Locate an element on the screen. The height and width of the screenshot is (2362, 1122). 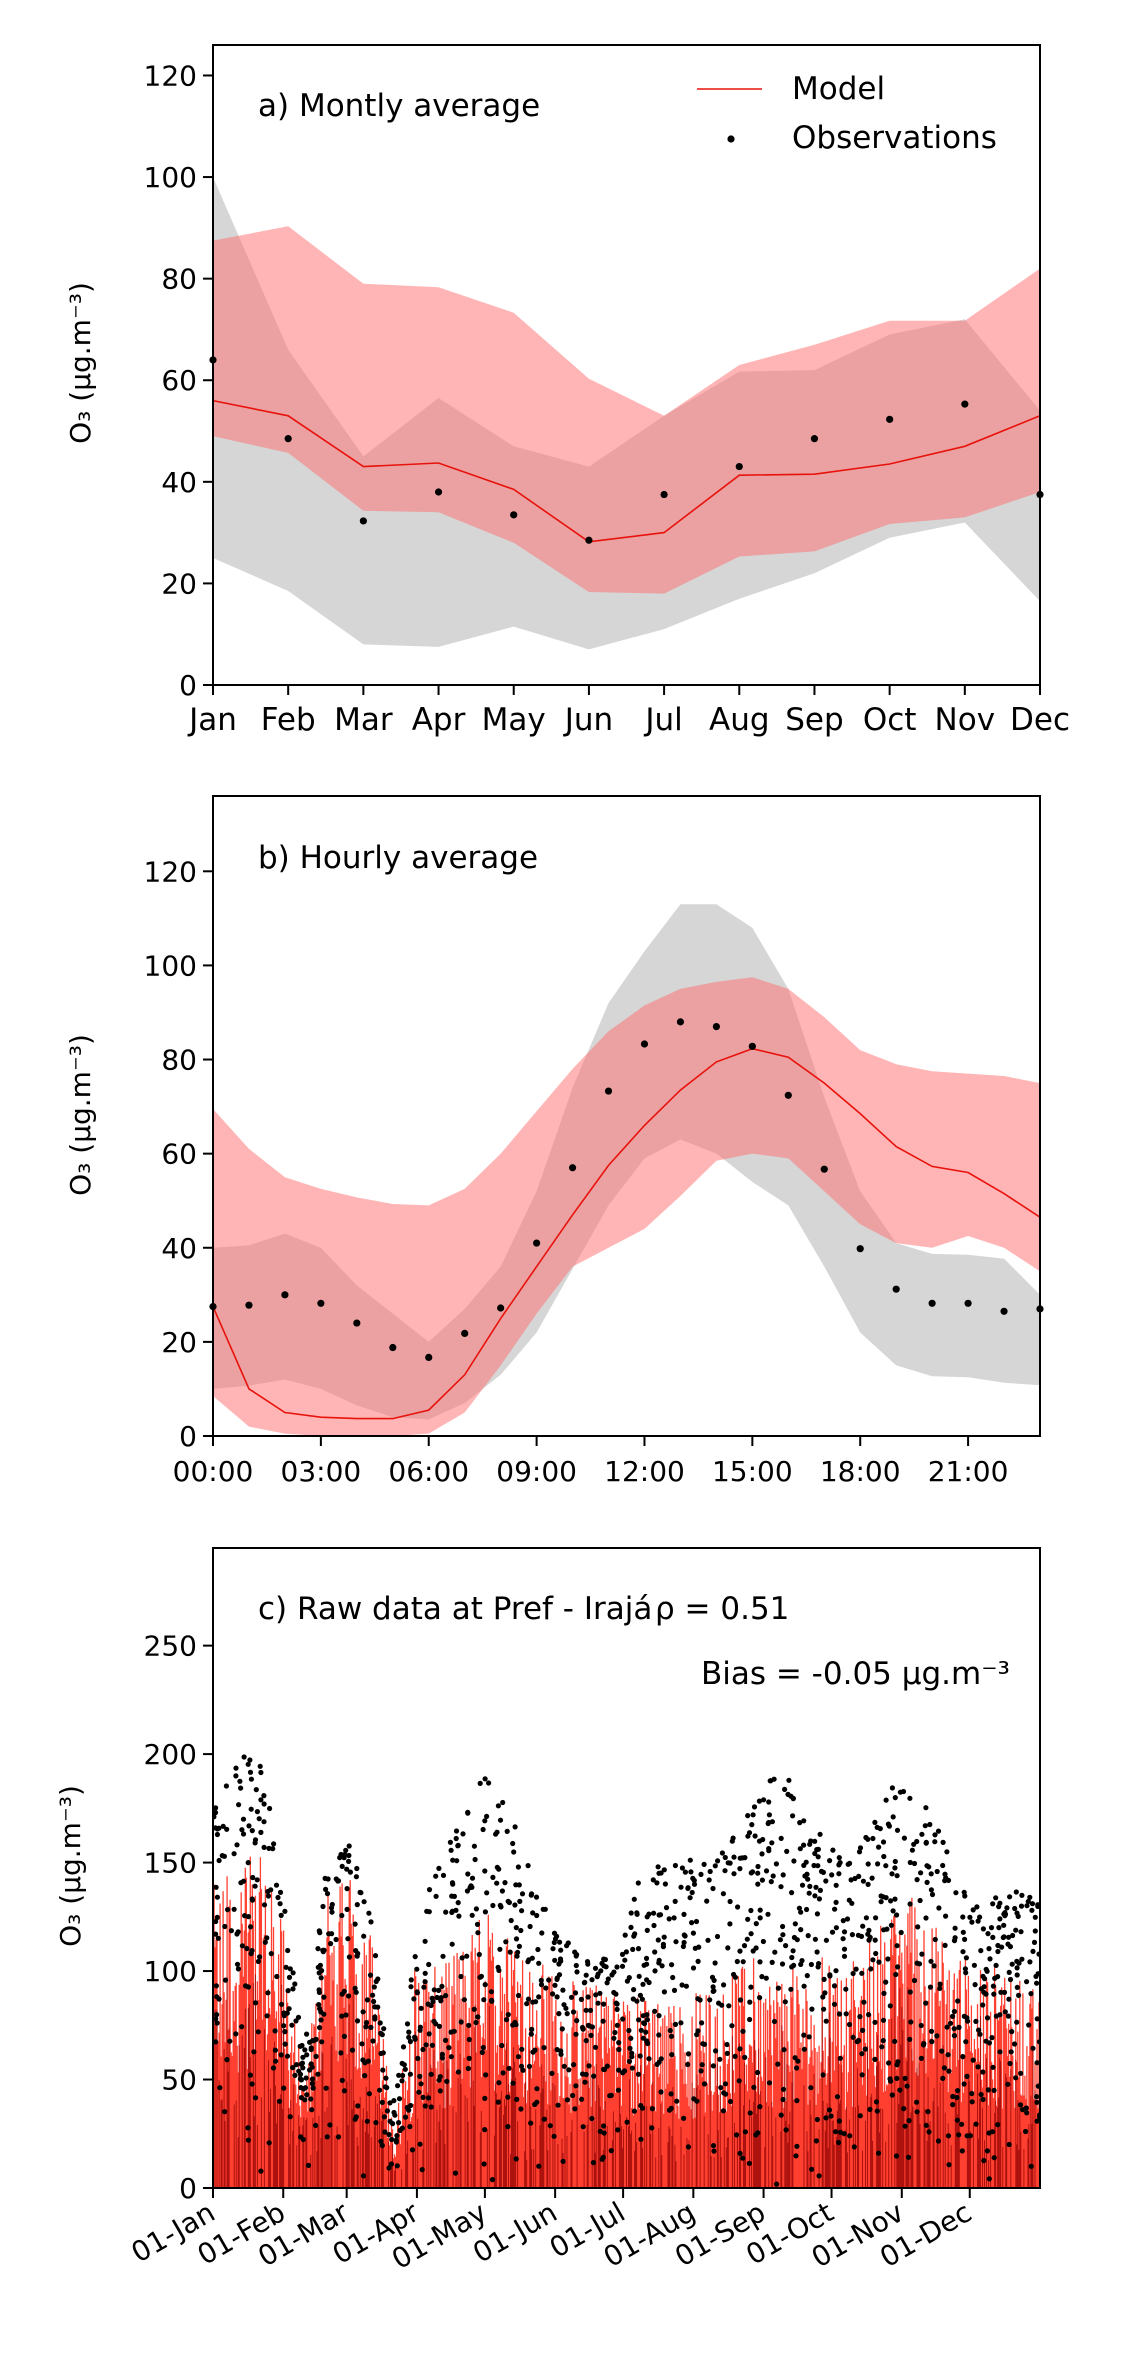
panel-a-xtick-label: Jun is located at coordinates (588, 720).